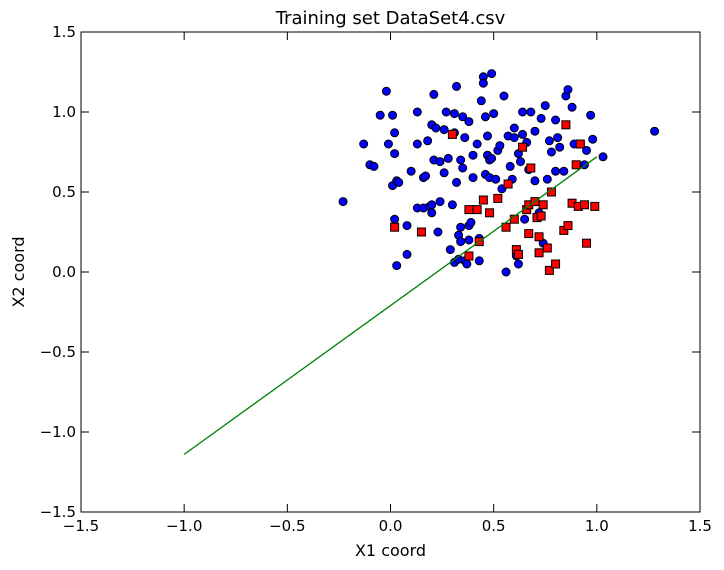  Describe the element at coordinates (390, 18) in the screenshot. I see `chart-title: Training set DataSet4.csv` at that location.